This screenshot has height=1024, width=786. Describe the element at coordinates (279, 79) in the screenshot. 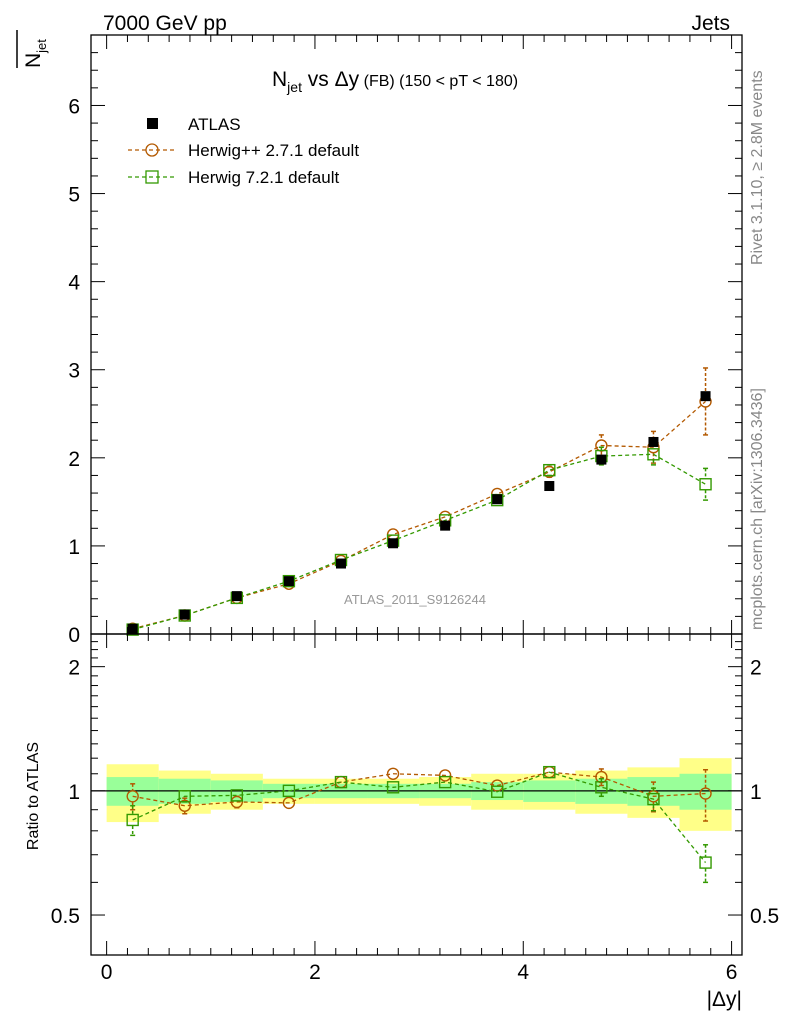

I see `title-main: N` at that location.